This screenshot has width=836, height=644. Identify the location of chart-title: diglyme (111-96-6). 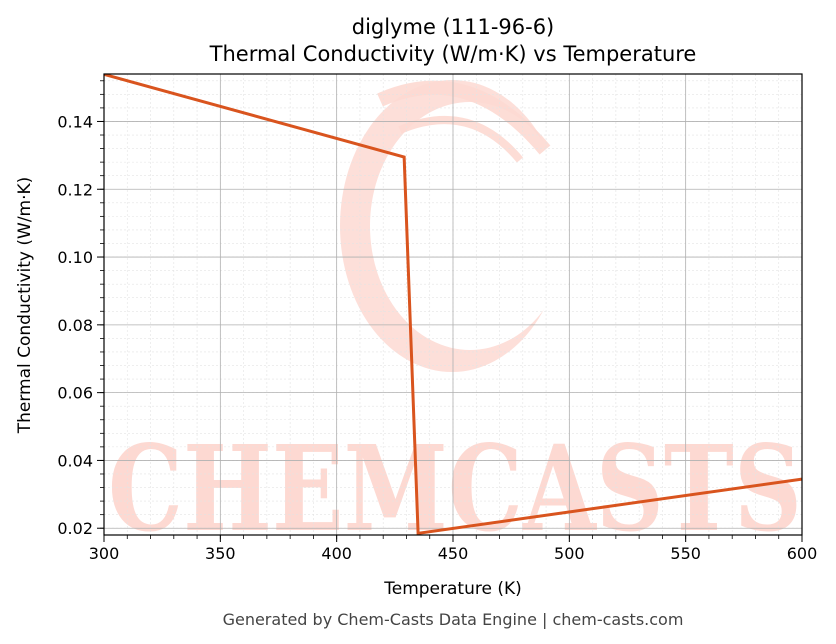
(453, 27).